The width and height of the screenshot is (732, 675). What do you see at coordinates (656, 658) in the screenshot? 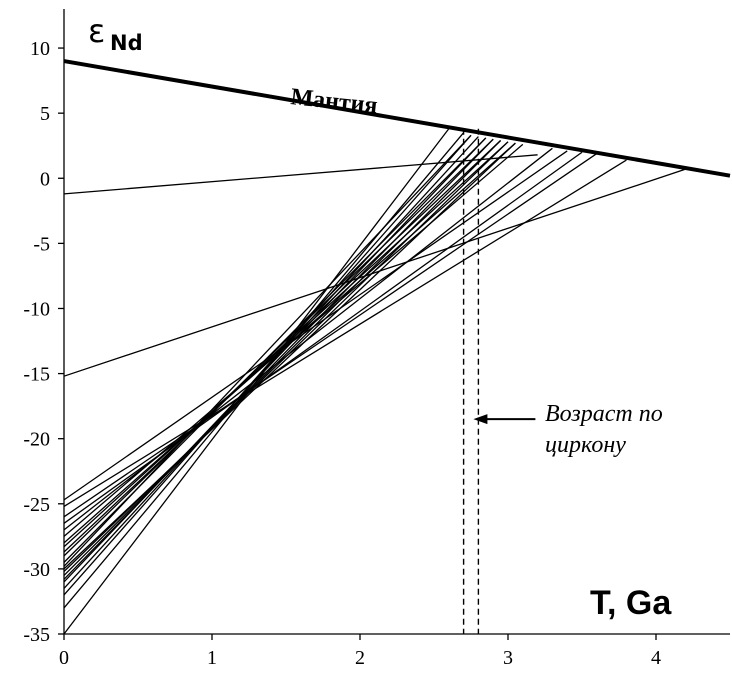
I see `x-tick-label: 4` at bounding box center [656, 658].